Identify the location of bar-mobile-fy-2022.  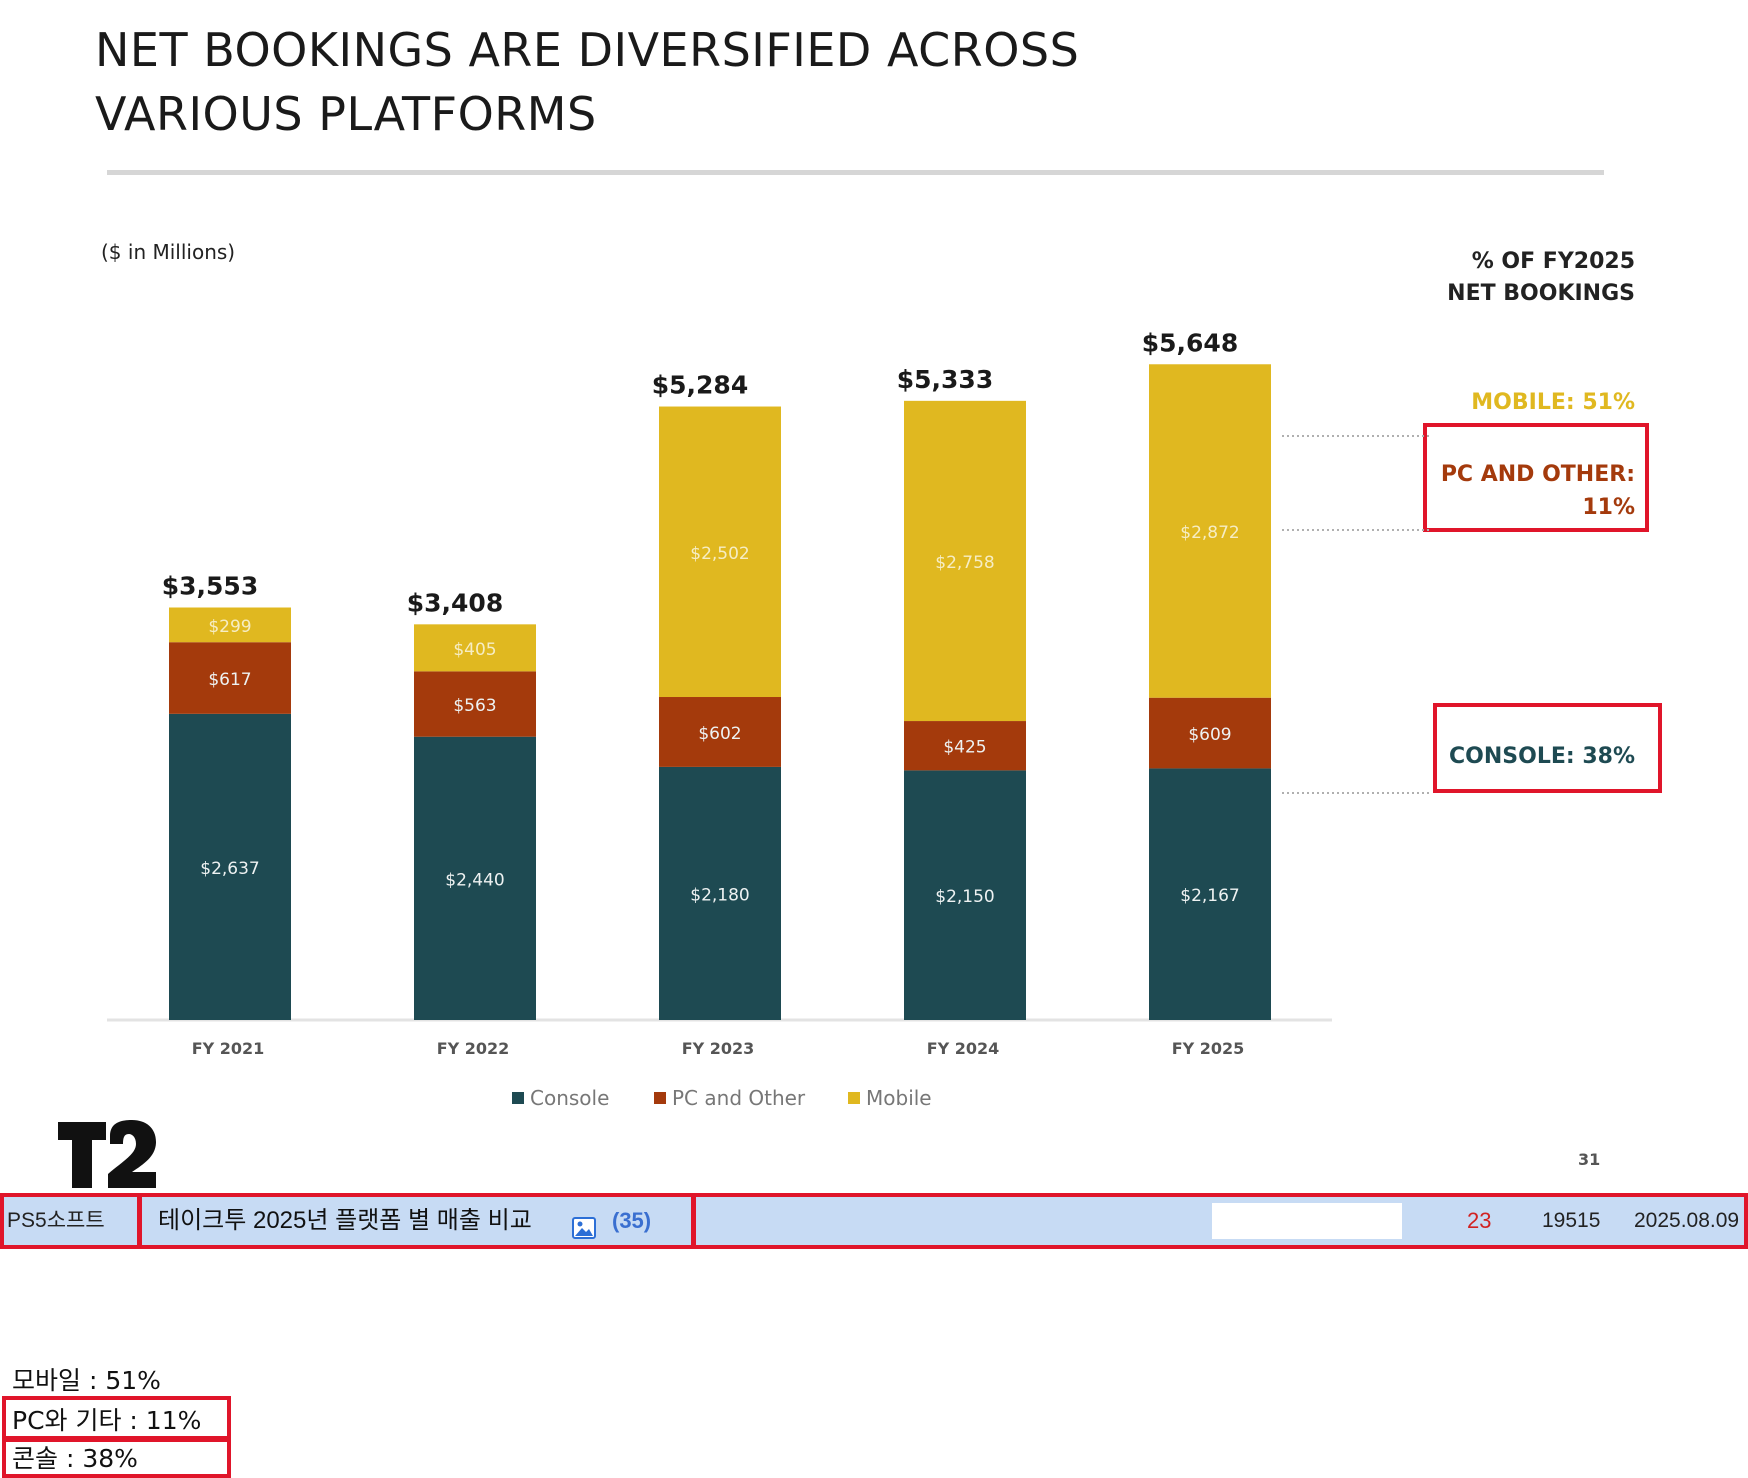
(475, 648).